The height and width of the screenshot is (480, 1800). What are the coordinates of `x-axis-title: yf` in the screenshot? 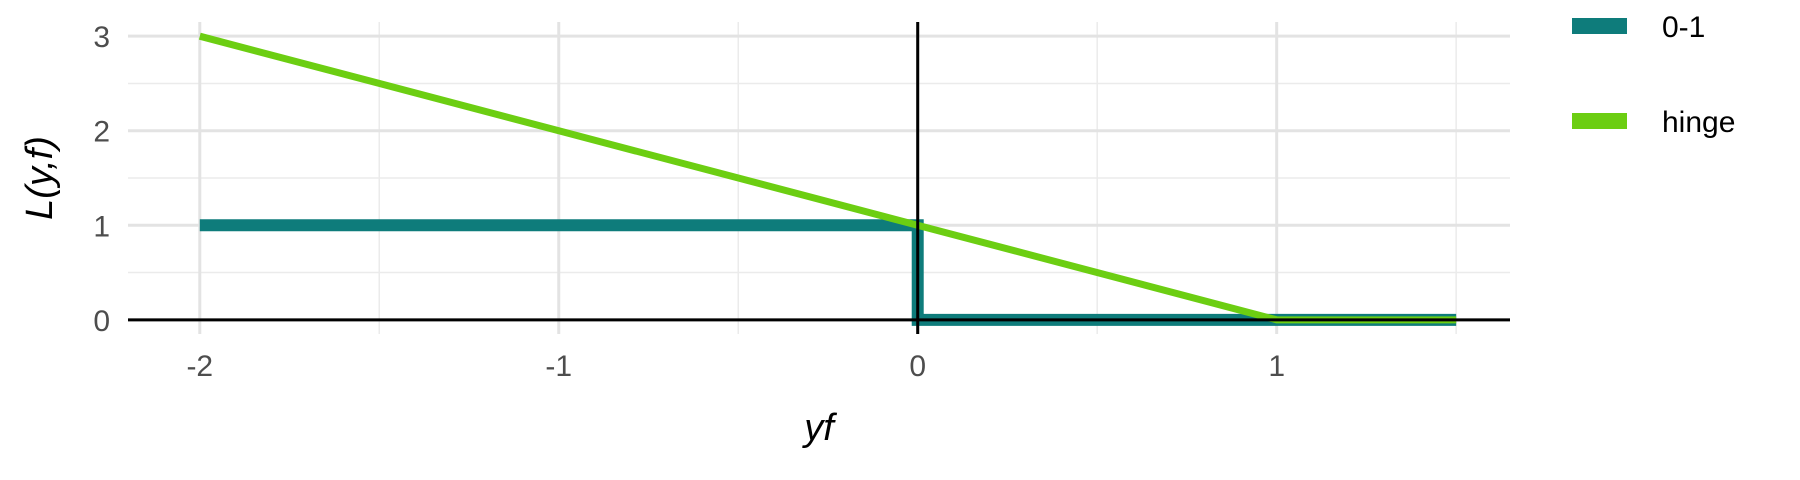 It's located at (819, 428).